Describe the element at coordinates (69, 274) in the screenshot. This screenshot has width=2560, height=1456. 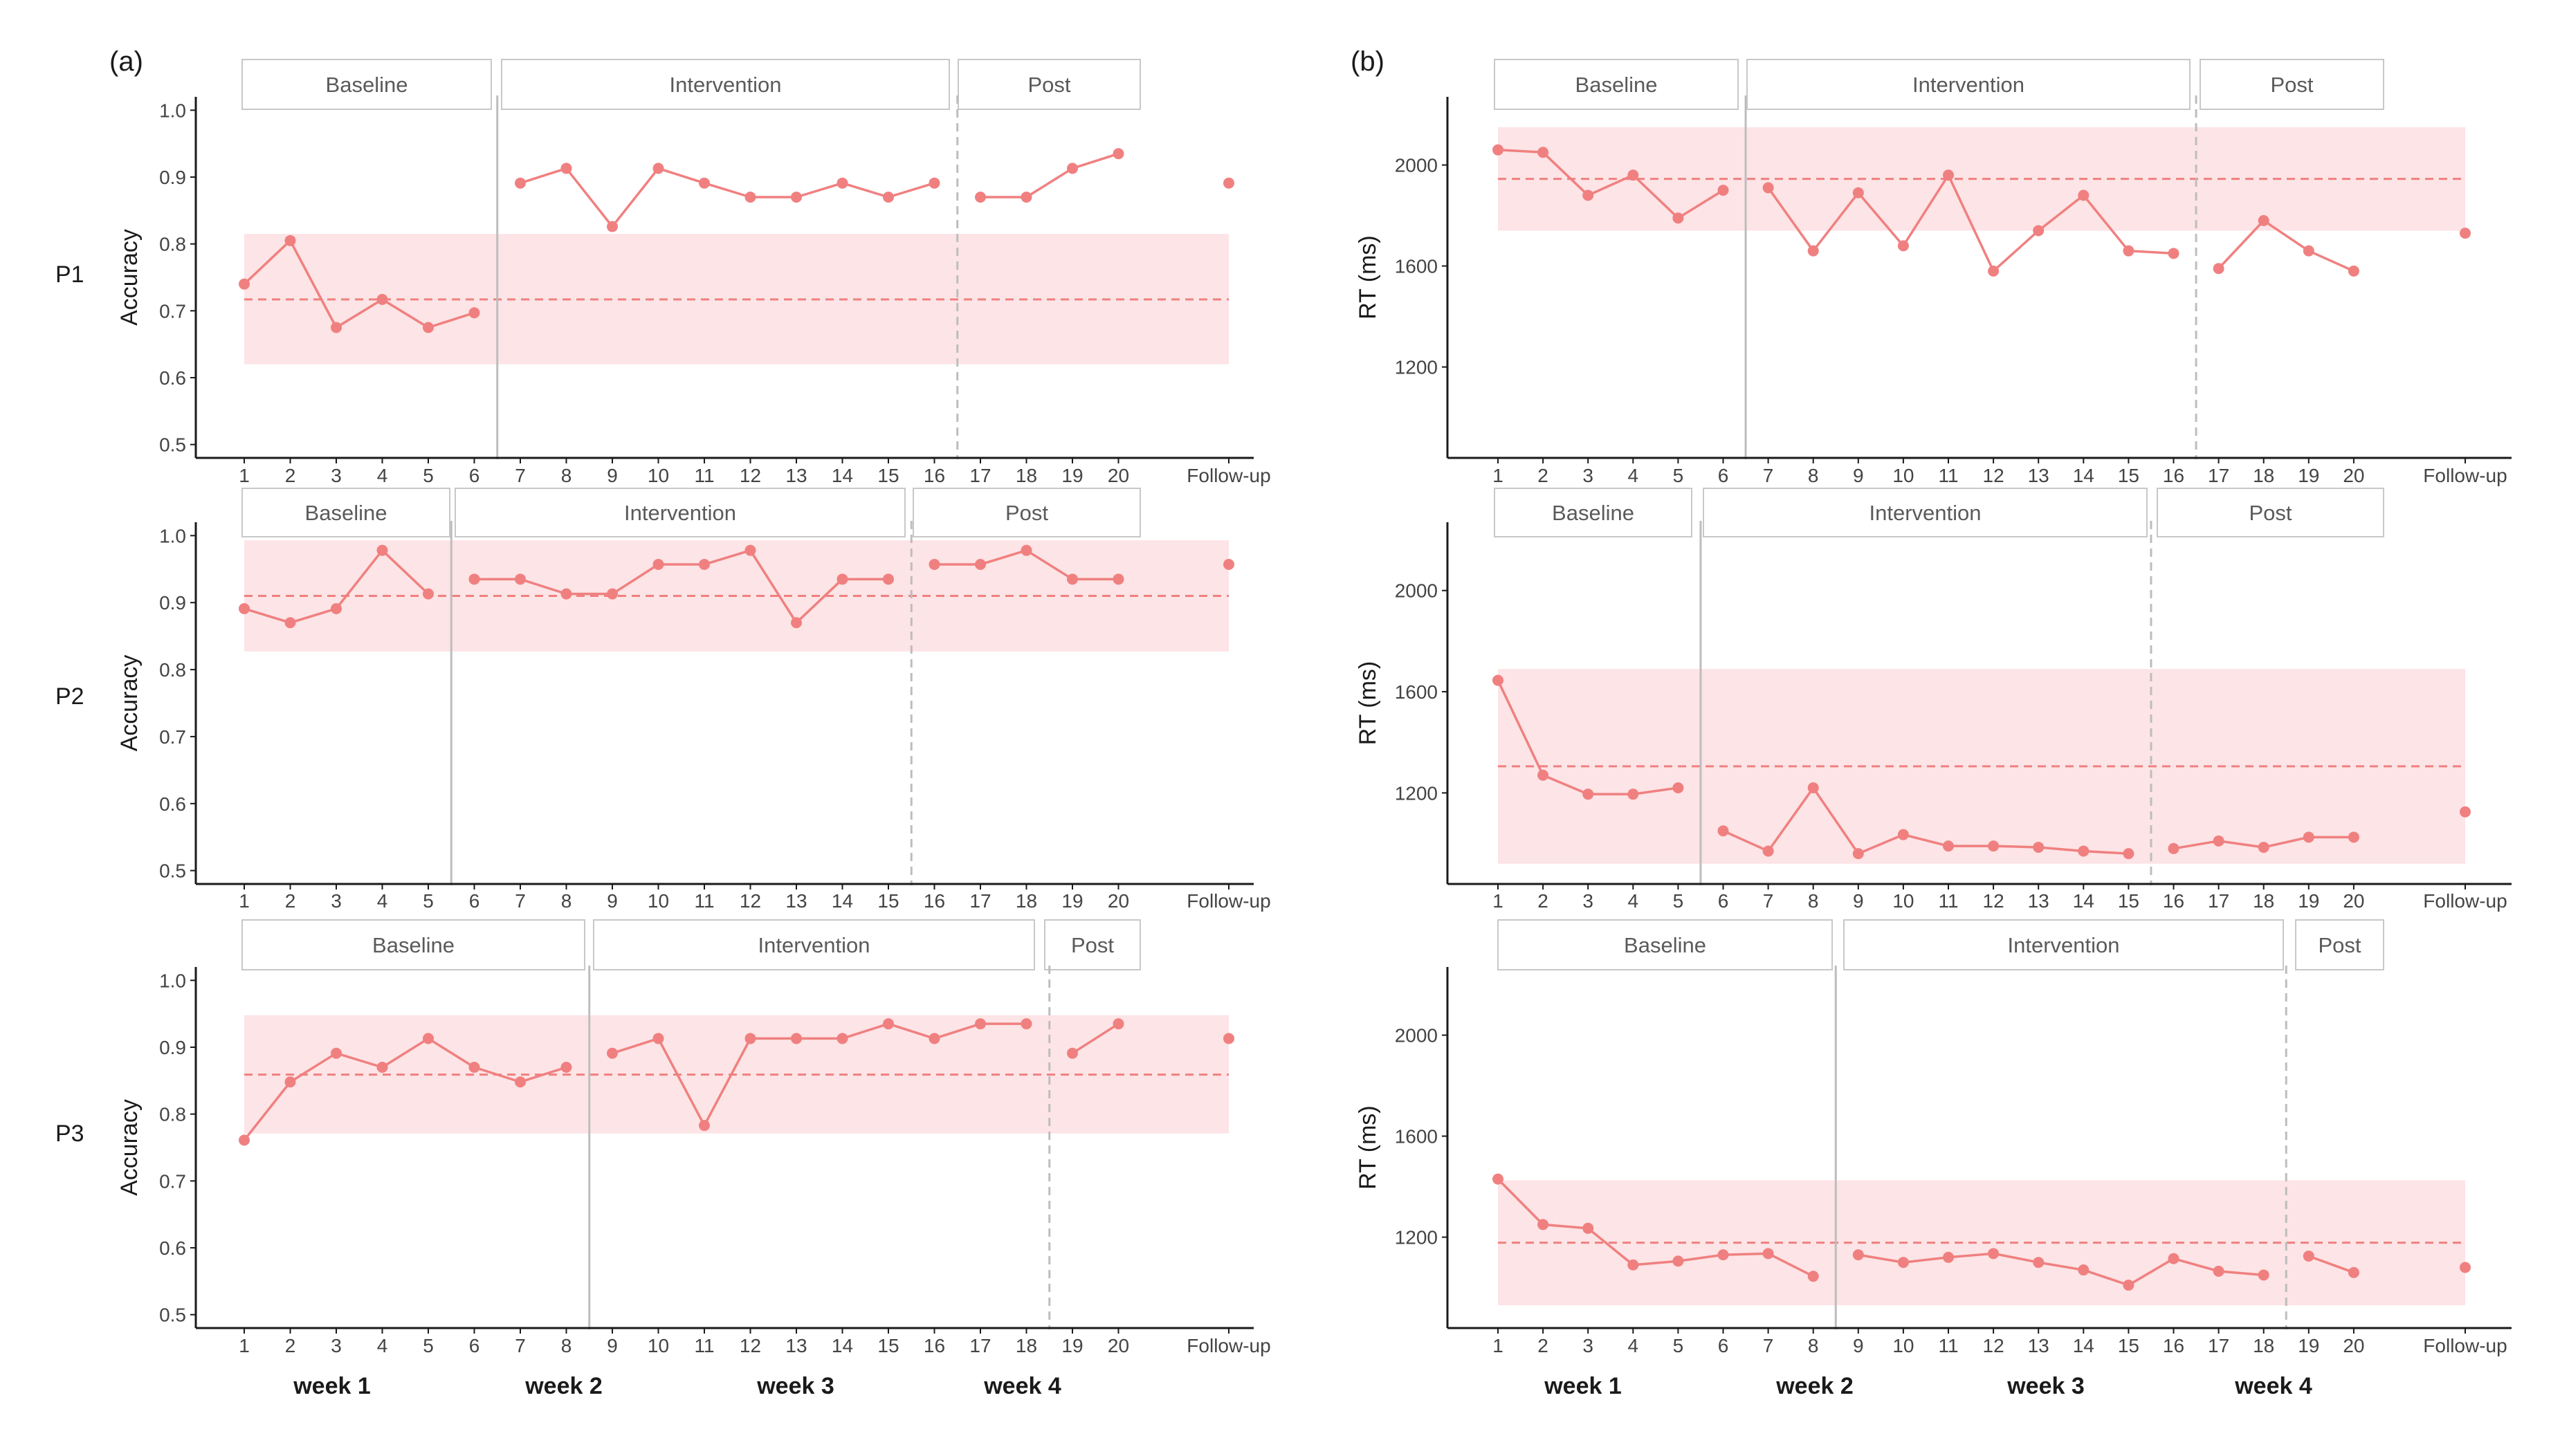
I see `participant-label-p1: P1` at that location.